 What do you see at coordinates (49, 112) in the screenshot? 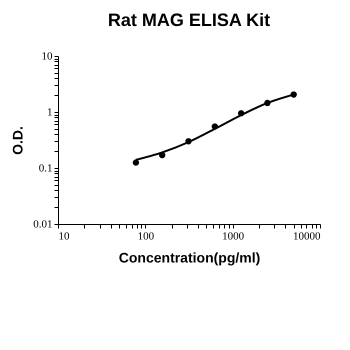
I see `y-tick-label: 1` at bounding box center [49, 112].